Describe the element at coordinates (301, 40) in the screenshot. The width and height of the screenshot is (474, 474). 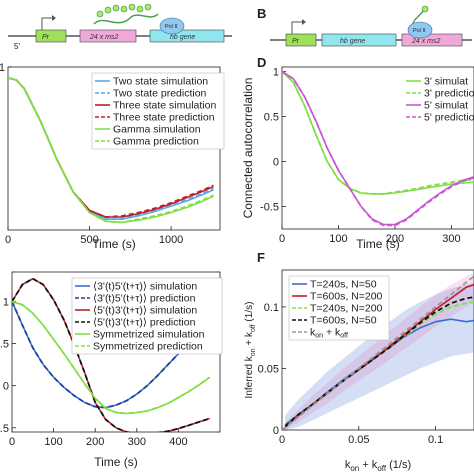
I see `promoter-box-b` at that location.